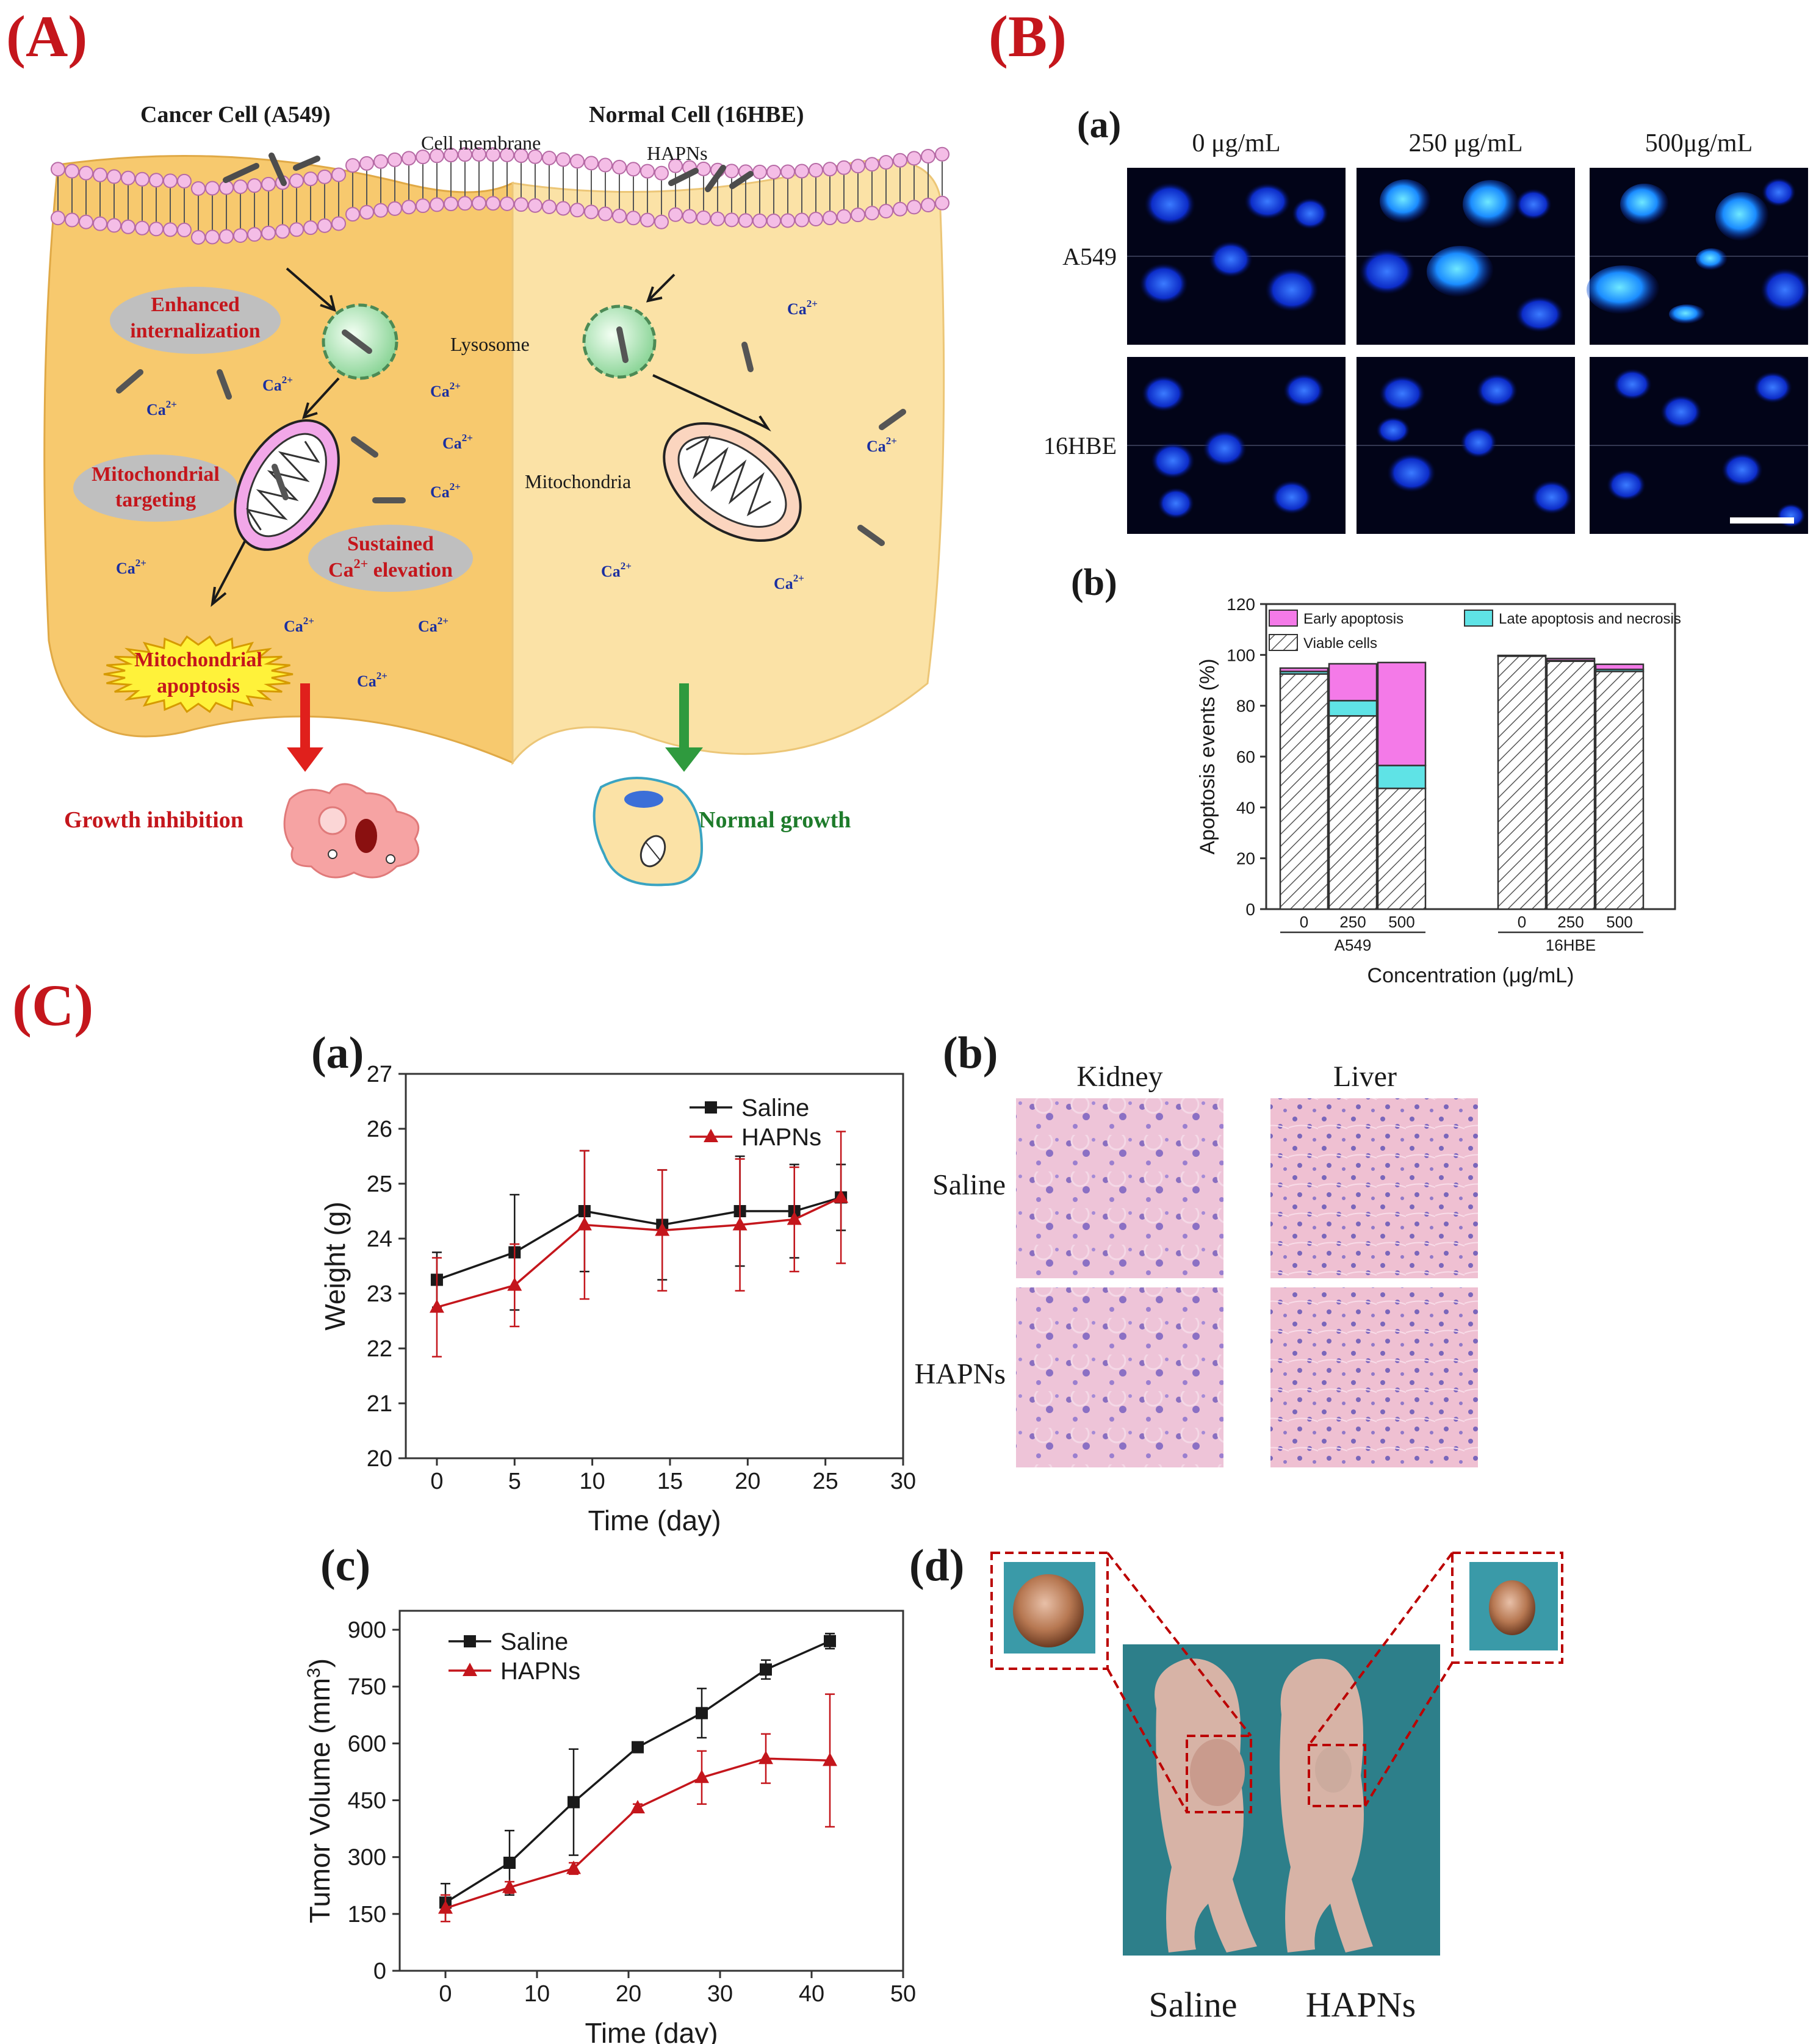 This screenshot has width=1816, height=2044. I want to click on normal-cell-title: Normal Cell (16HBE), so click(697, 115).